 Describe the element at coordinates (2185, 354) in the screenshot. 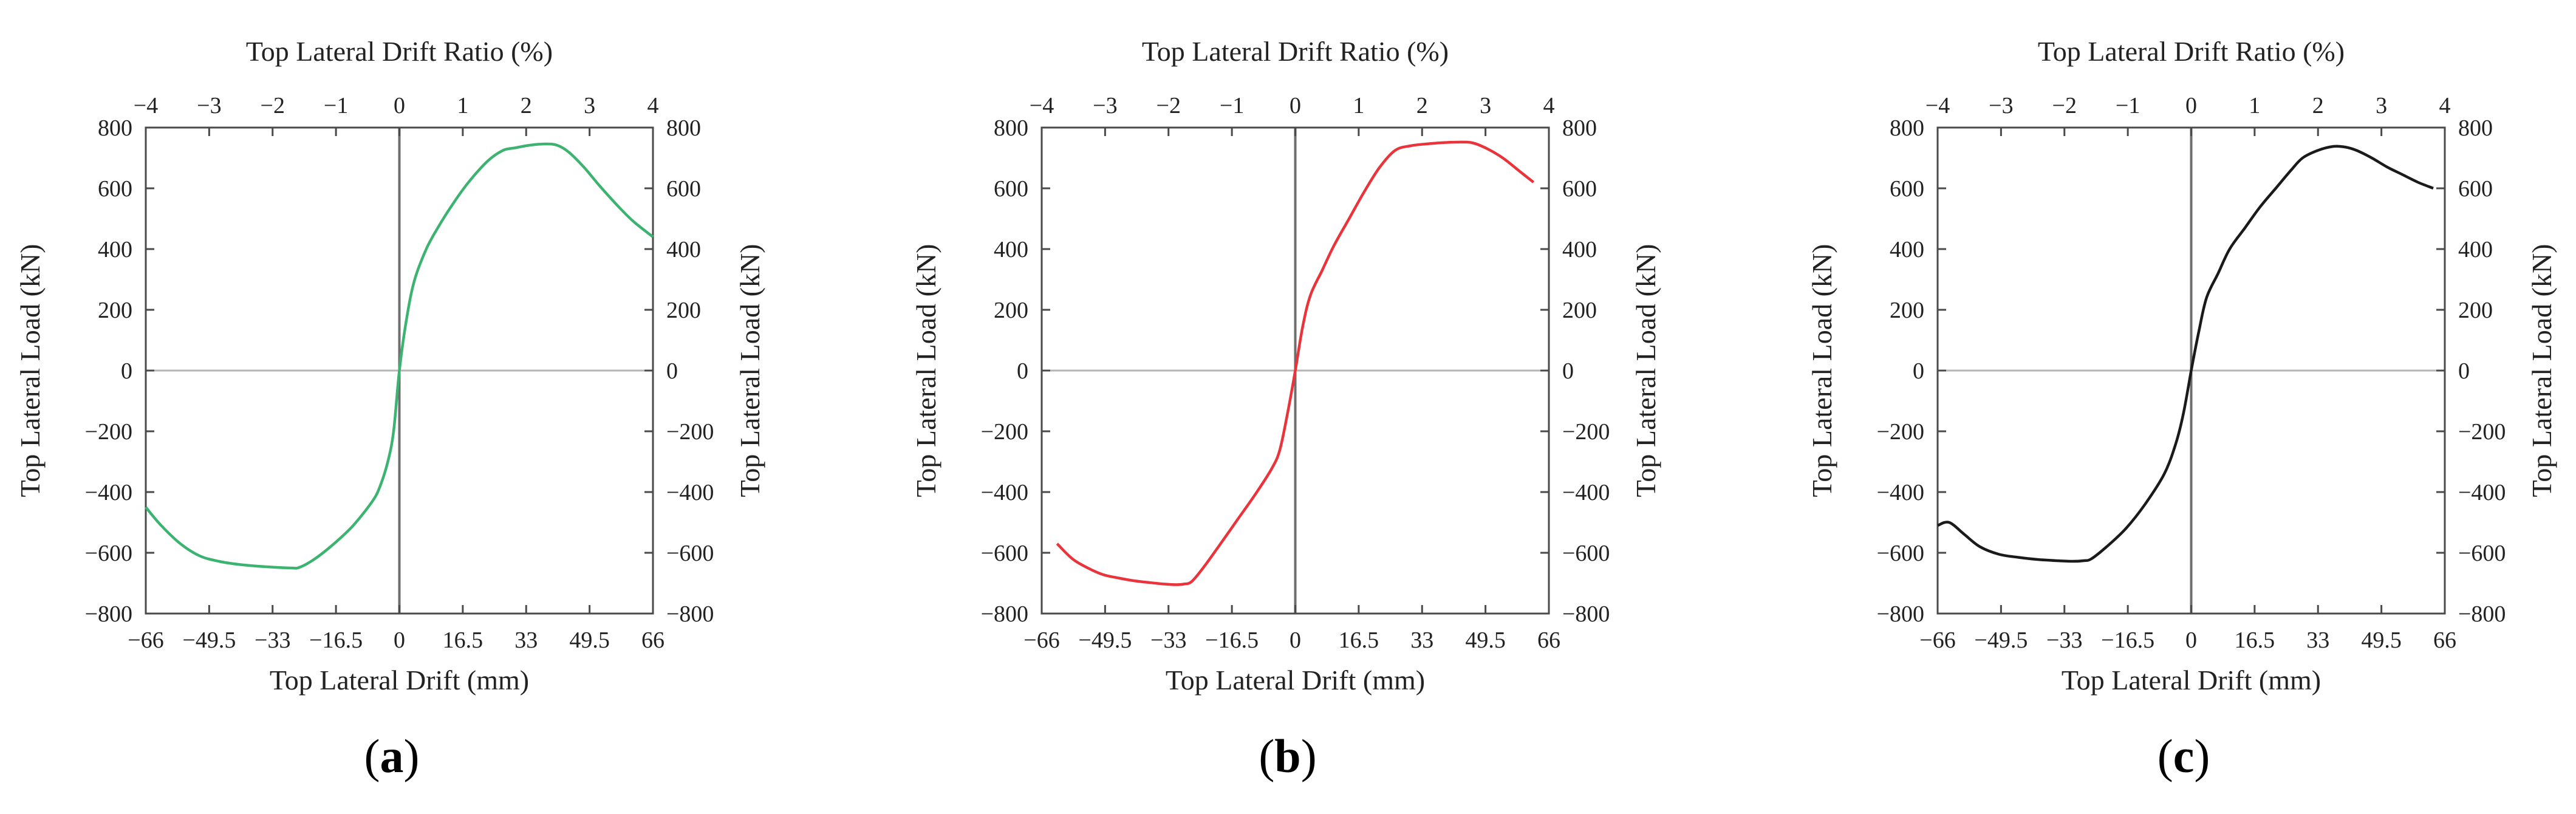

I see `series-line-c` at that location.